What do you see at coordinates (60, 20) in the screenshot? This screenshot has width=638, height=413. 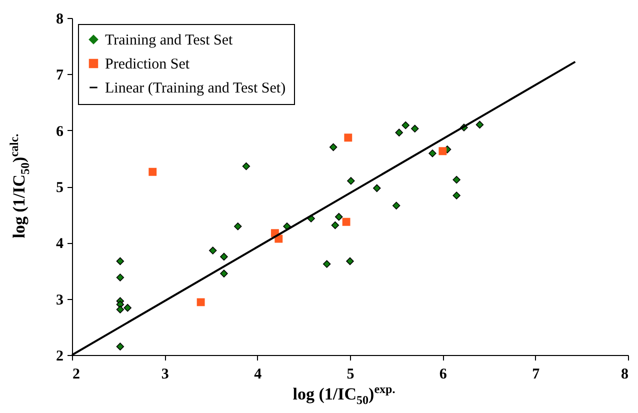 I see `y-tick-label: 8` at bounding box center [60, 20].